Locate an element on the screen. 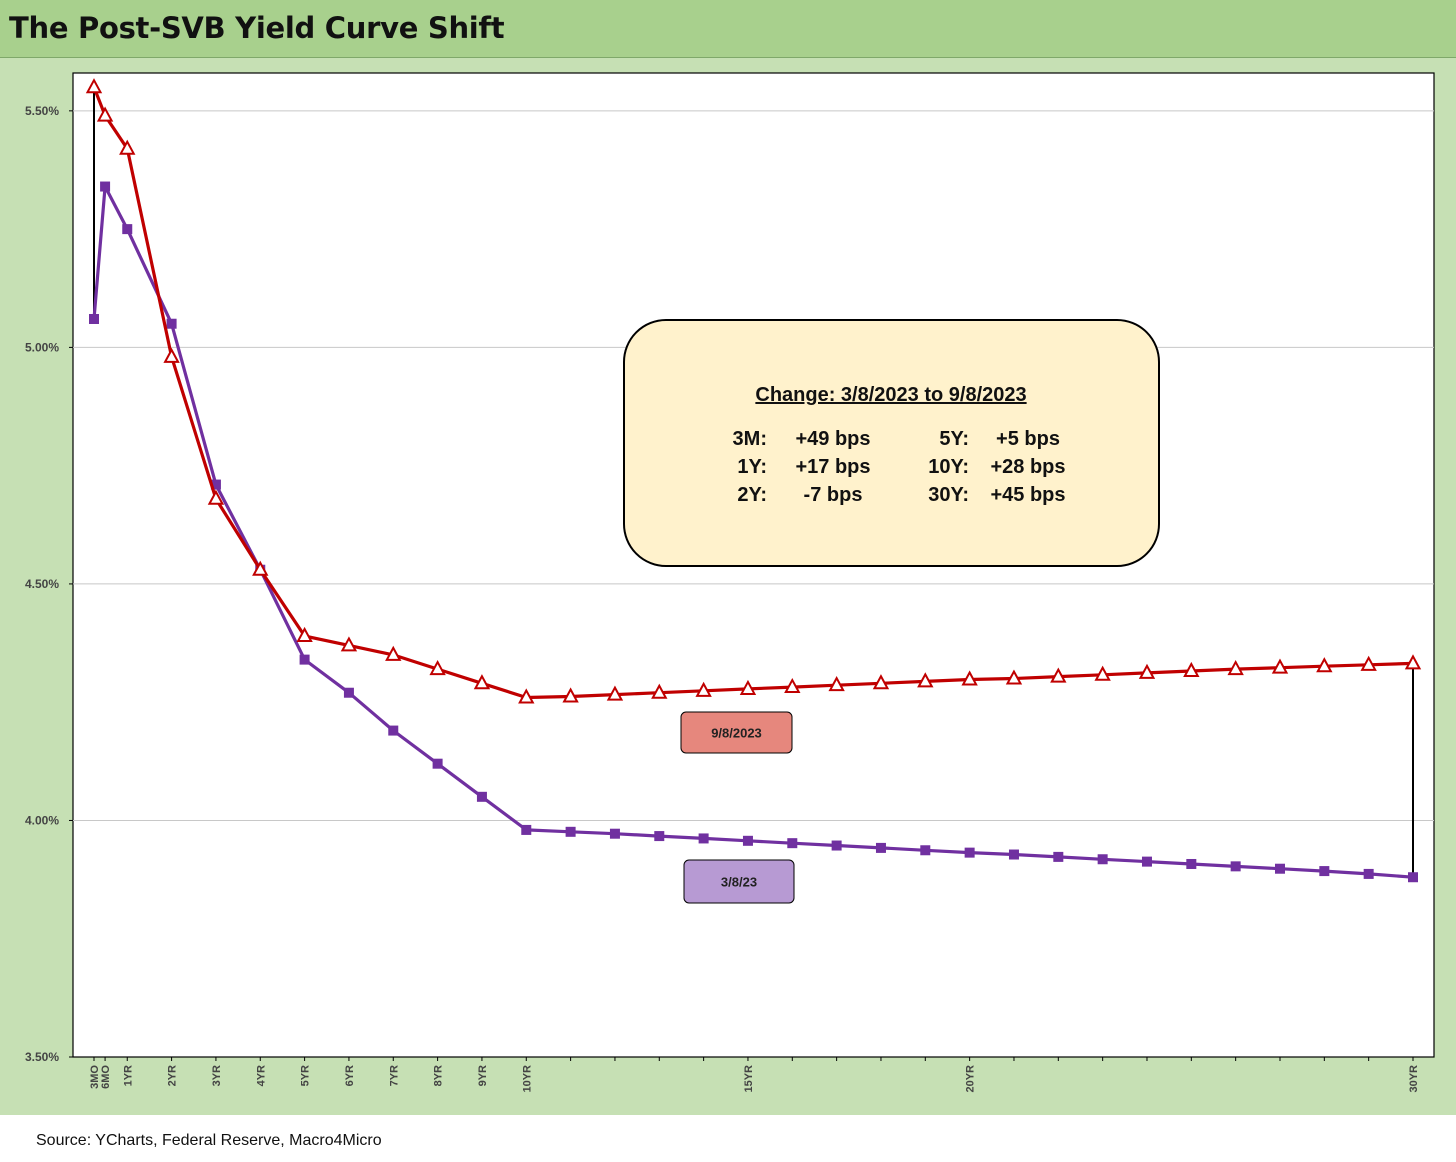 The width and height of the screenshot is (1456, 1162). x-tick-label: 6MO is located at coordinates (106, 1077).